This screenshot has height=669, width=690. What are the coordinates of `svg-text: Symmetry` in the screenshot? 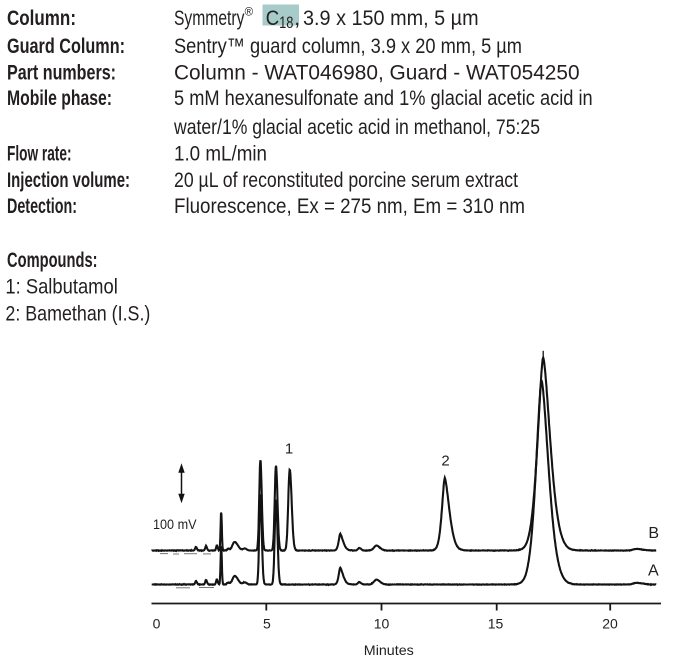 It's located at (209, 18).